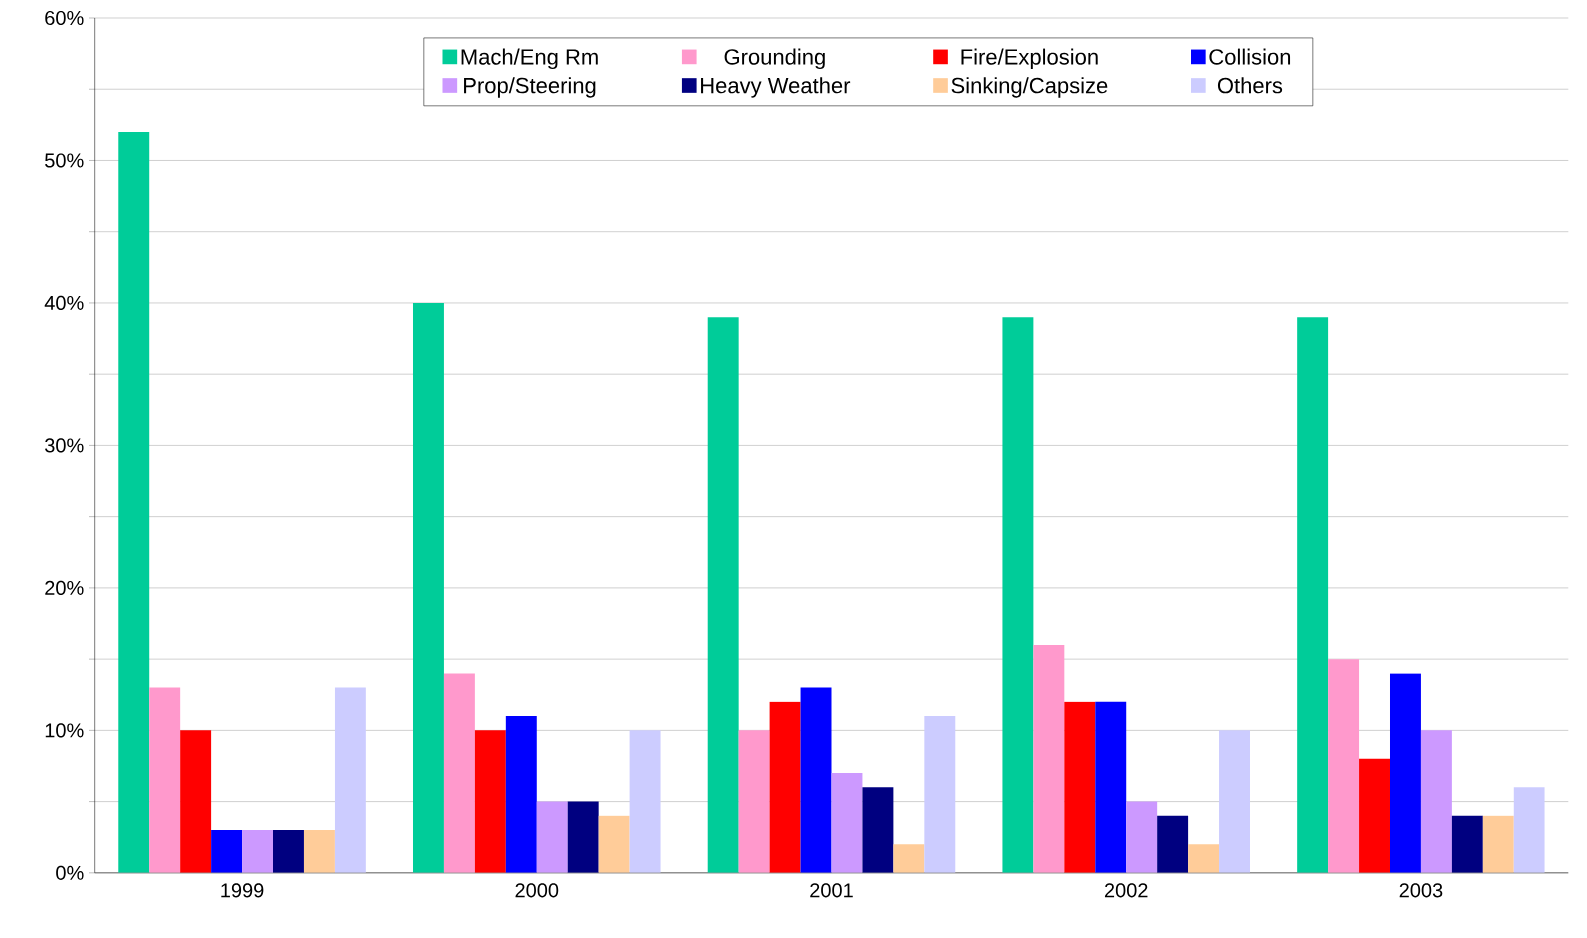  I want to click on x-tick-label: 2001, so click(831, 890).